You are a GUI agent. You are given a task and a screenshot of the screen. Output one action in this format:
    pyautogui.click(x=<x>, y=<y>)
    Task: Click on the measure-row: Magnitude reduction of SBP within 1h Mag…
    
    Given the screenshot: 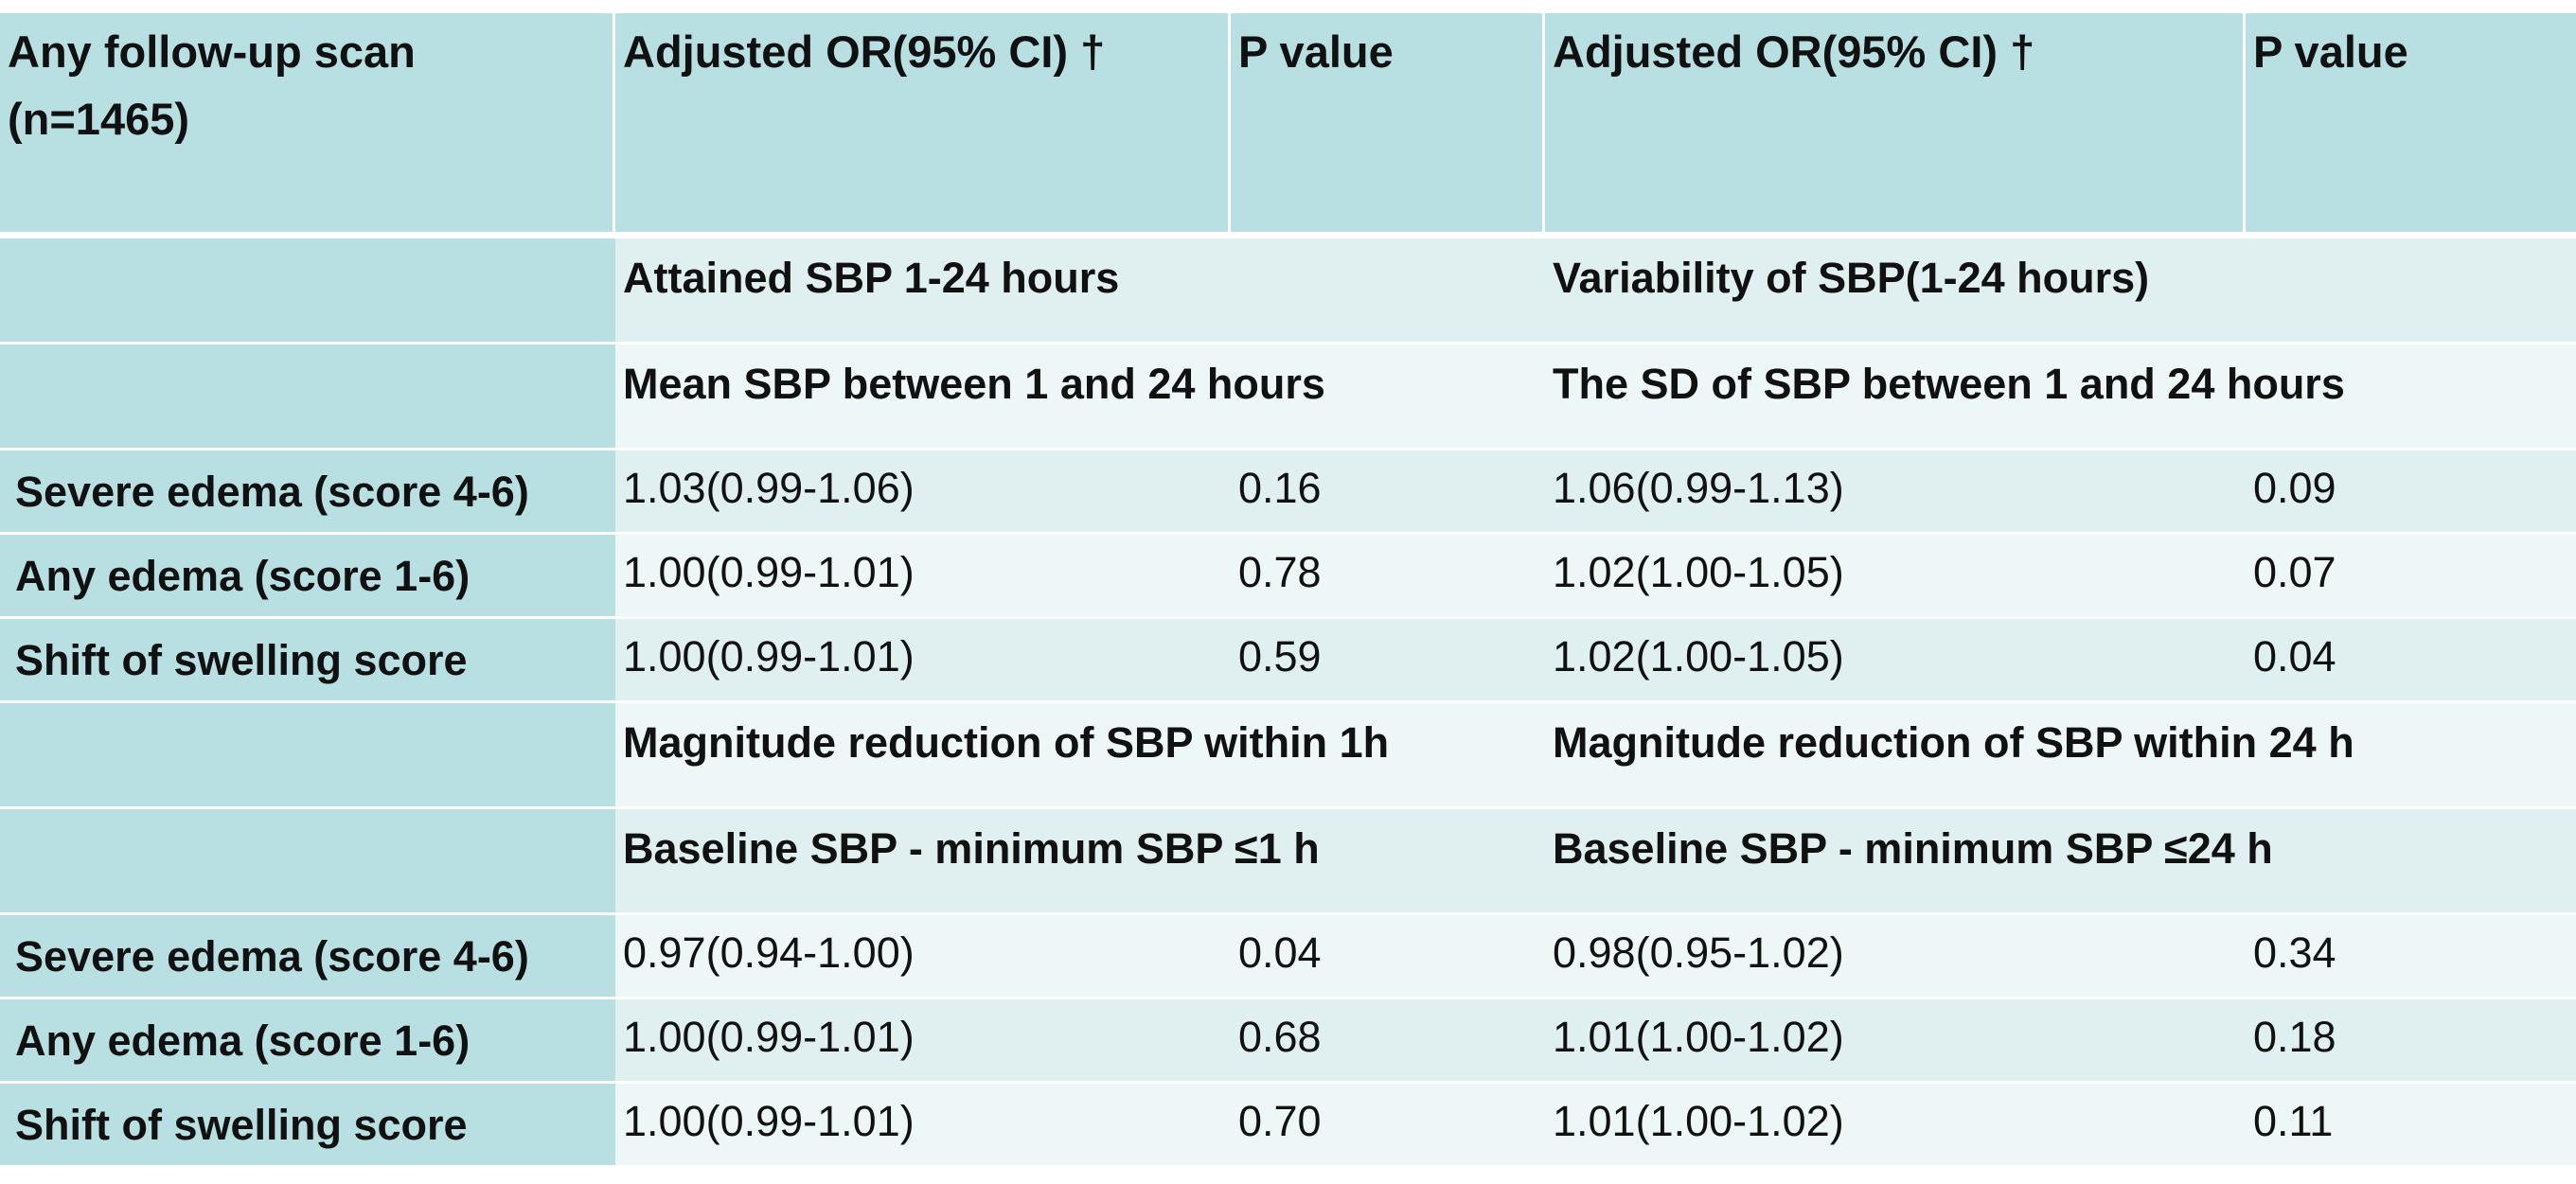 What is the action you would take?
    pyautogui.click(x=1288, y=756)
    